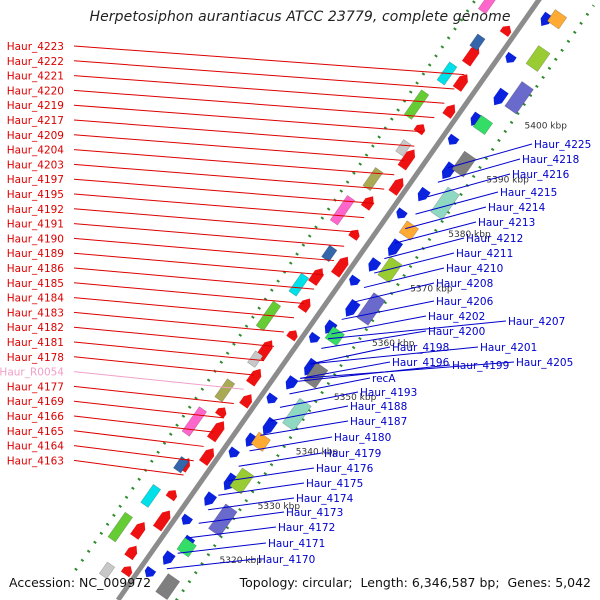  Describe the element at coordinates (541, 175) in the screenshot. I see `gene-label-right: Haur_4216` at that location.